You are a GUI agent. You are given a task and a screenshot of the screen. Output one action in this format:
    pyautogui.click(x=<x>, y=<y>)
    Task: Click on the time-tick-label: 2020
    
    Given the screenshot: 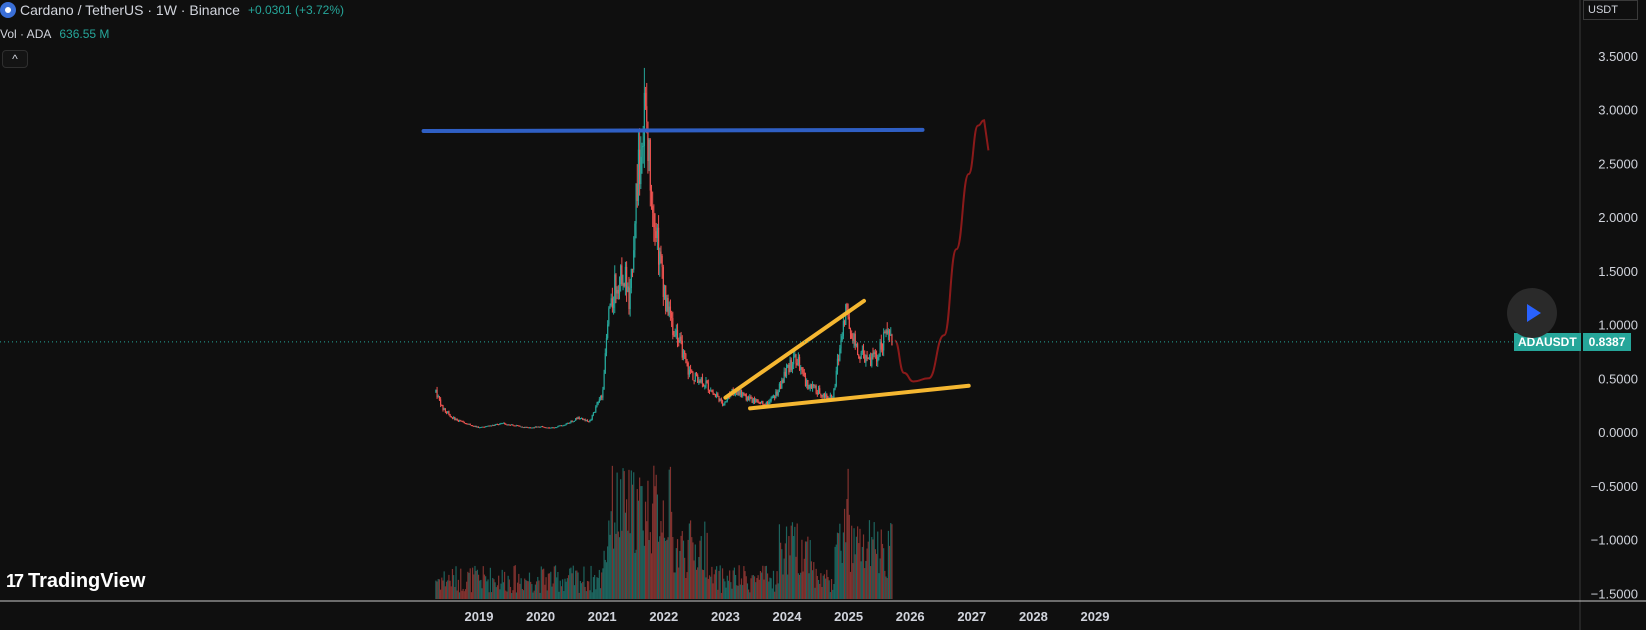 What is the action you would take?
    pyautogui.click(x=540, y=616)
    